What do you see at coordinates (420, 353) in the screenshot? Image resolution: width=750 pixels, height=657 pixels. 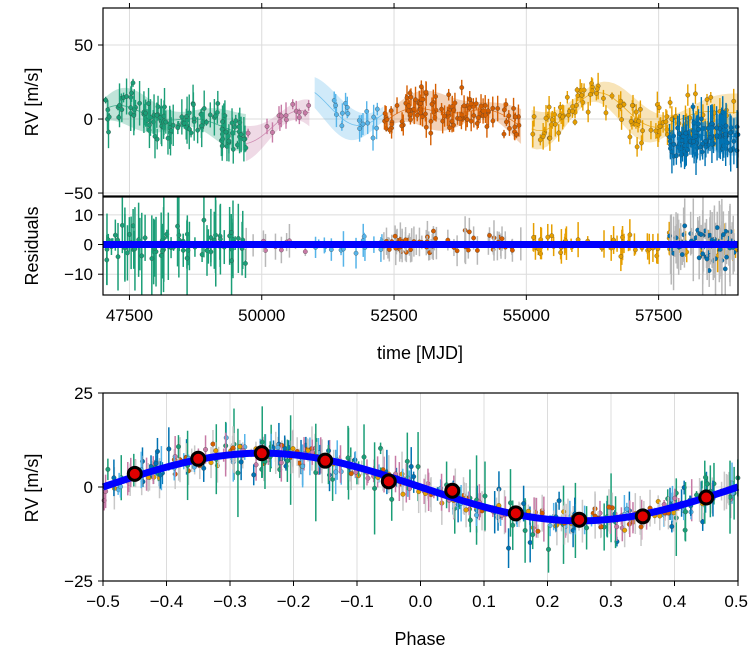 I see `time-xlabel: time [MJD]` at bounding box center [420, 353].